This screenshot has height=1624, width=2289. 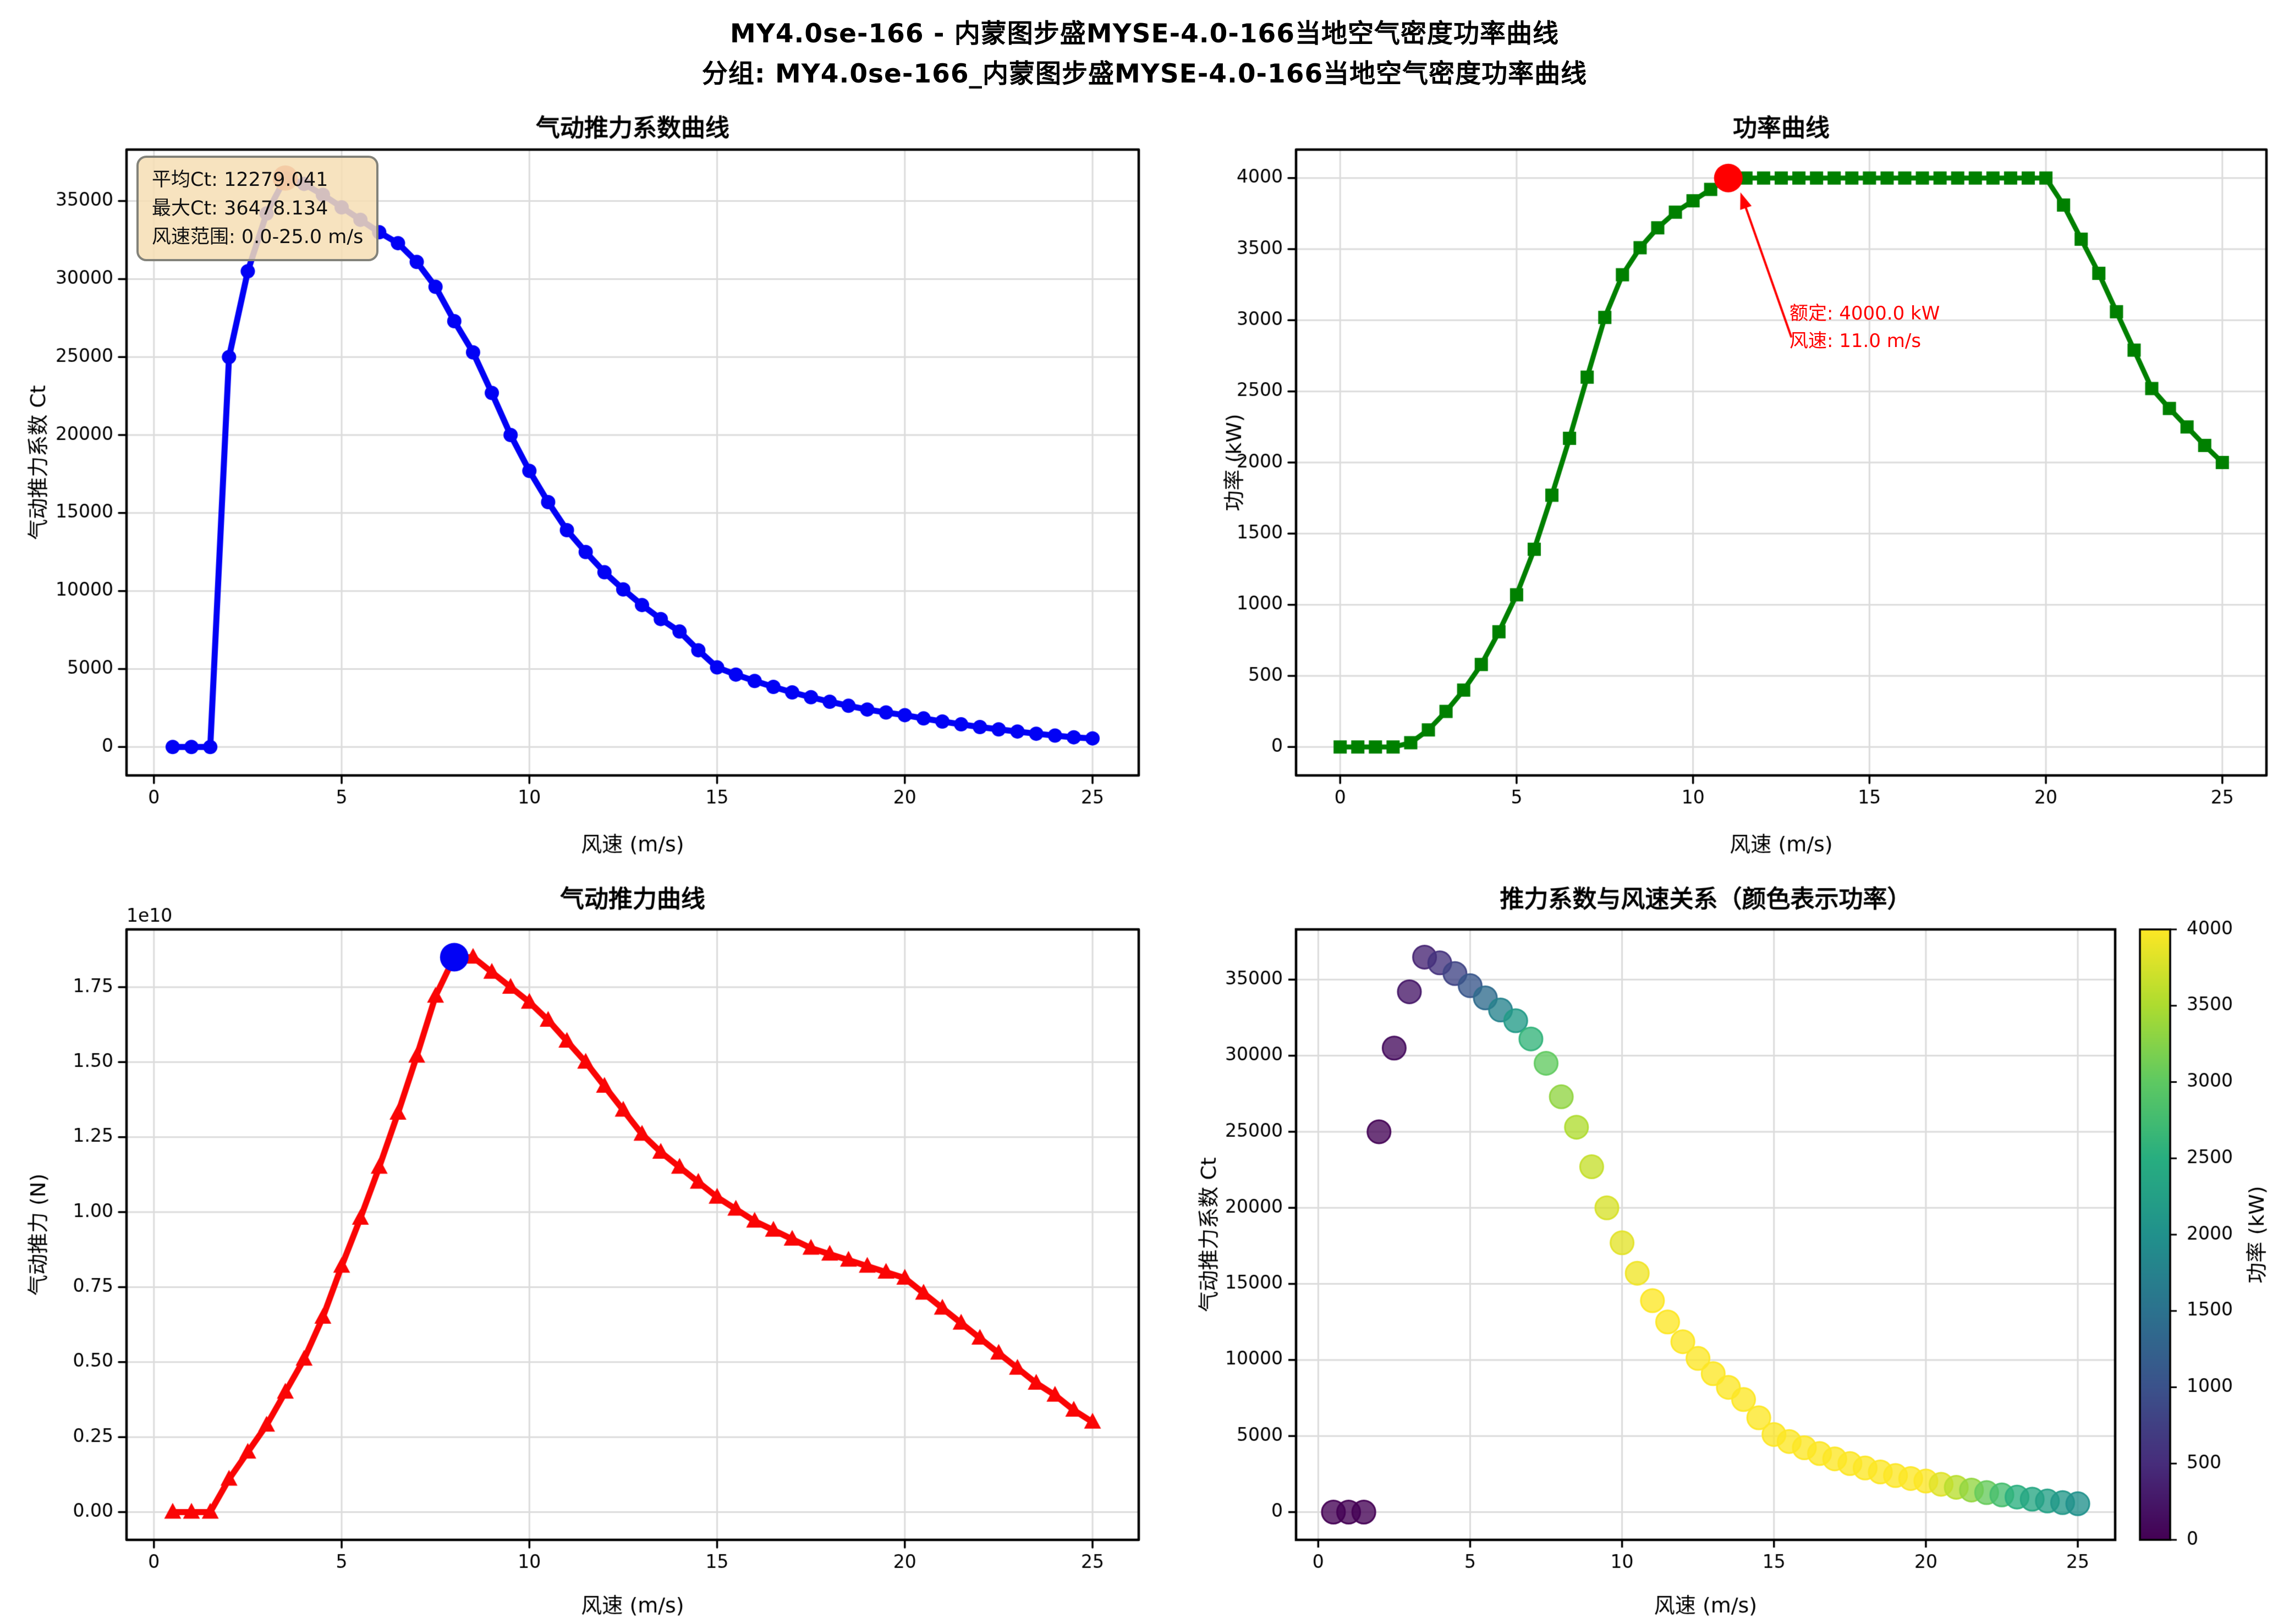 What do you see at coordinates (258, 237) in the screenshot?
I see `speed-range-line: 风速范围: 0.0-25.0 m/s` at bounding box center [258, 237].